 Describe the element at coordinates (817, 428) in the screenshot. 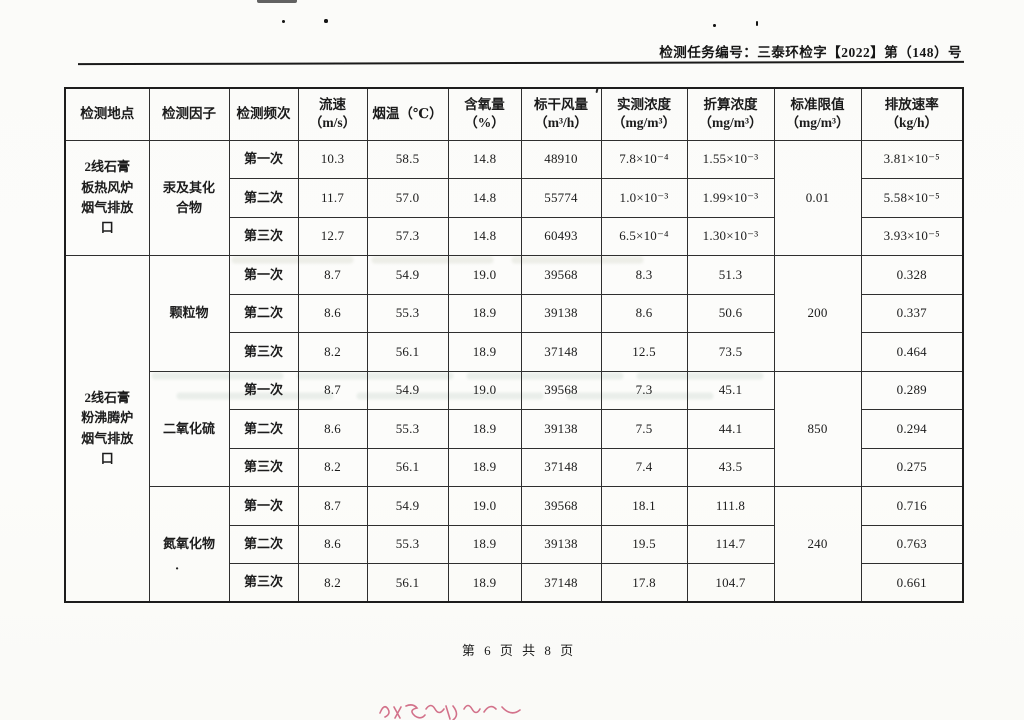

I see `limit-cell: 850` at that location.